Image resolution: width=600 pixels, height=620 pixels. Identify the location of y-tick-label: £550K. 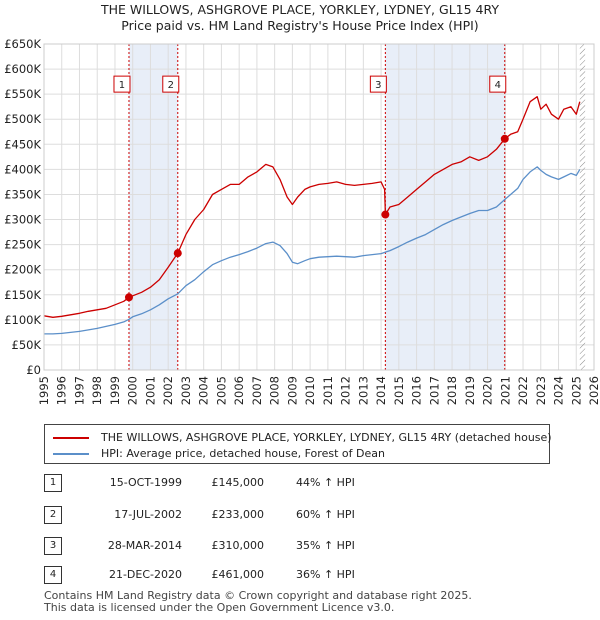
(22, 94).